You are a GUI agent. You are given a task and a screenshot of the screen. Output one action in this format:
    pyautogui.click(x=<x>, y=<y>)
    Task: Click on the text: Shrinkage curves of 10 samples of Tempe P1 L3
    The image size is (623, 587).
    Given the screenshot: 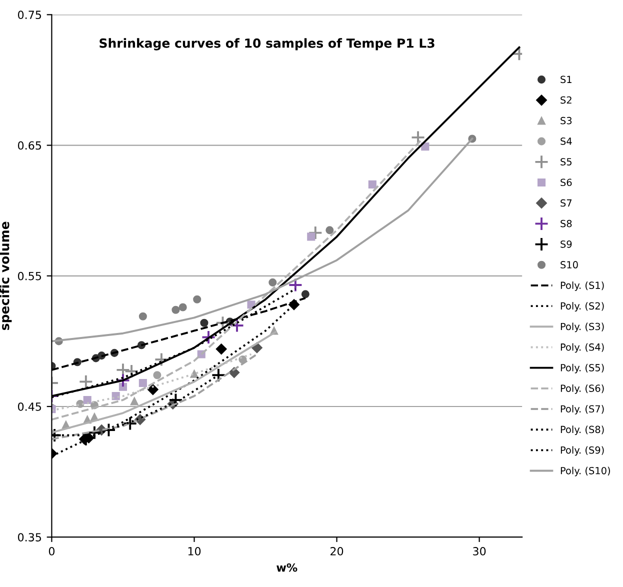 What is the action you would take?
    pyautogui.click(x=267, y=44)
    